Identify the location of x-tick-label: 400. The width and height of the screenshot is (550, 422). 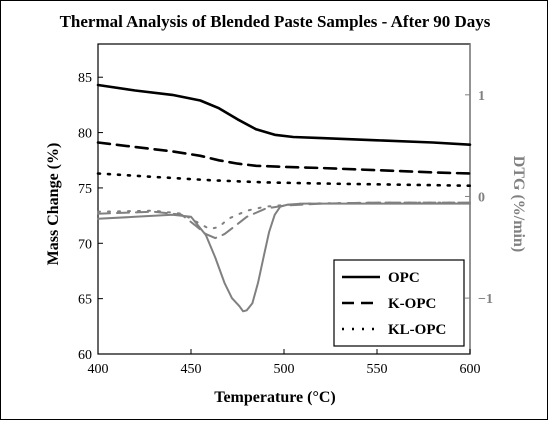
(98, 369).